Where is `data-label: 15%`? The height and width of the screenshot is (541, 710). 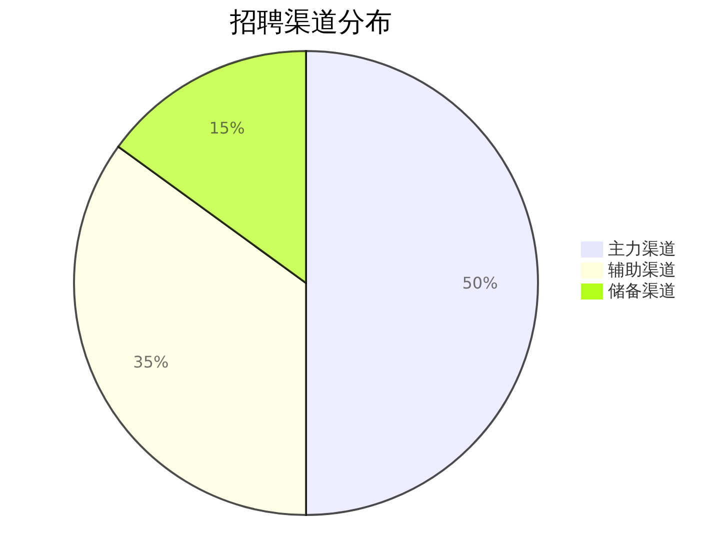
data-label: 15% is located at coordinates (227, 128).